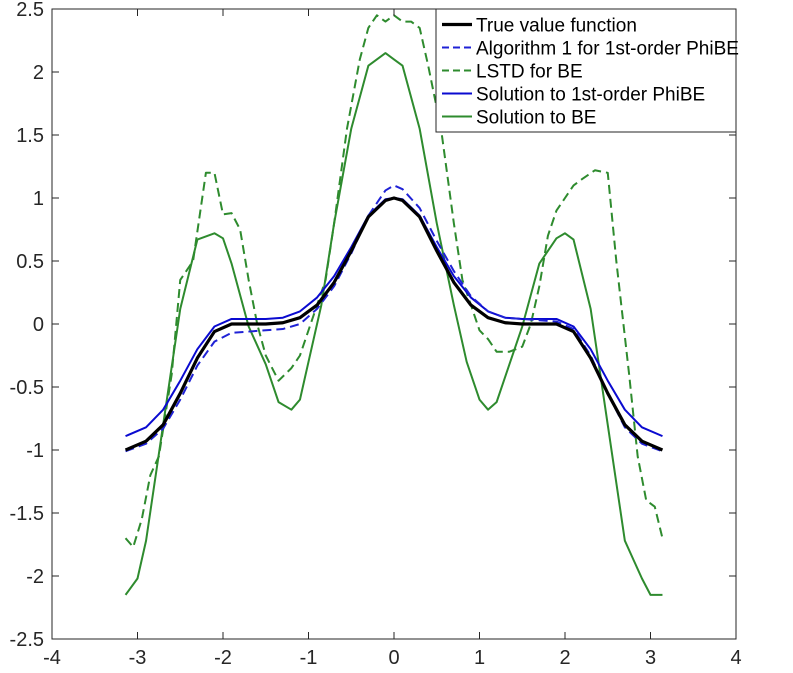 The width and height of the screenshot is (793, 673). What do you see at coordinates (35, 577) in the screenshot?
I see `y-tick-label: -2` at bounding box center [35, 577].